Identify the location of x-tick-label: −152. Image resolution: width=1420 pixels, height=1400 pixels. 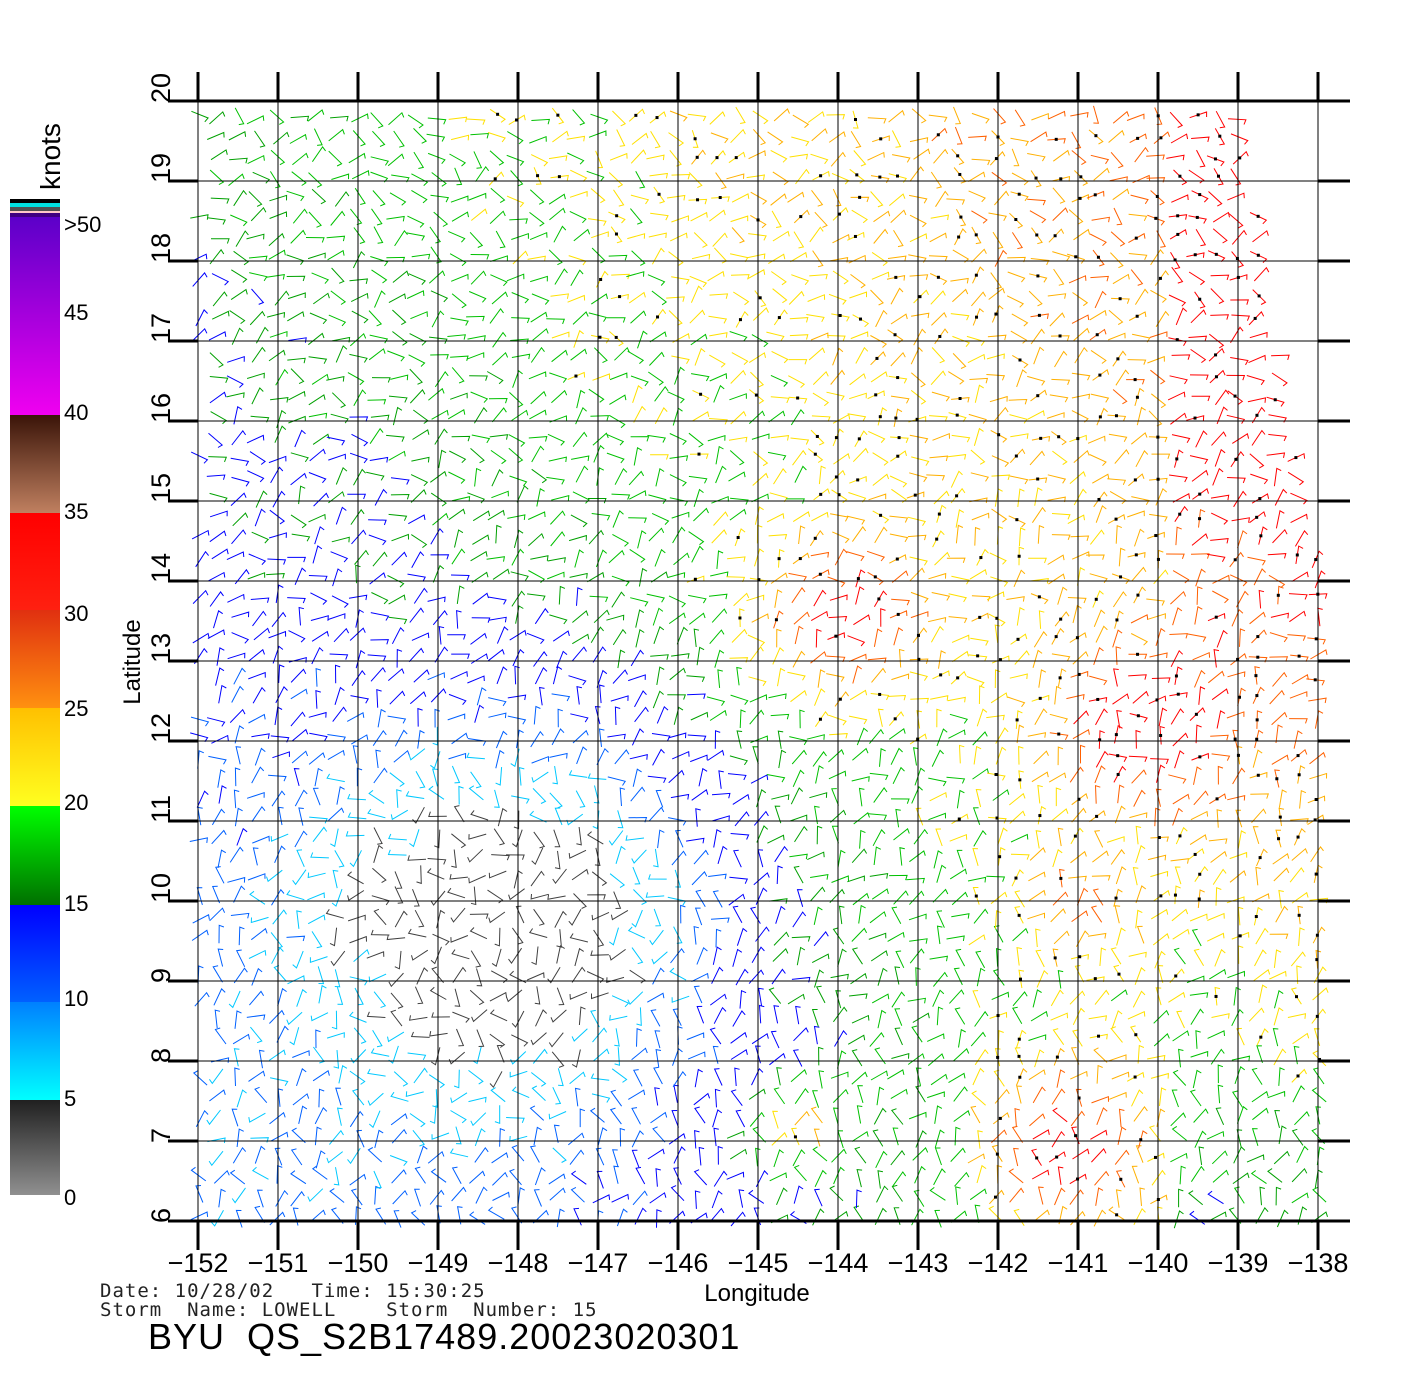
(198, 1263).